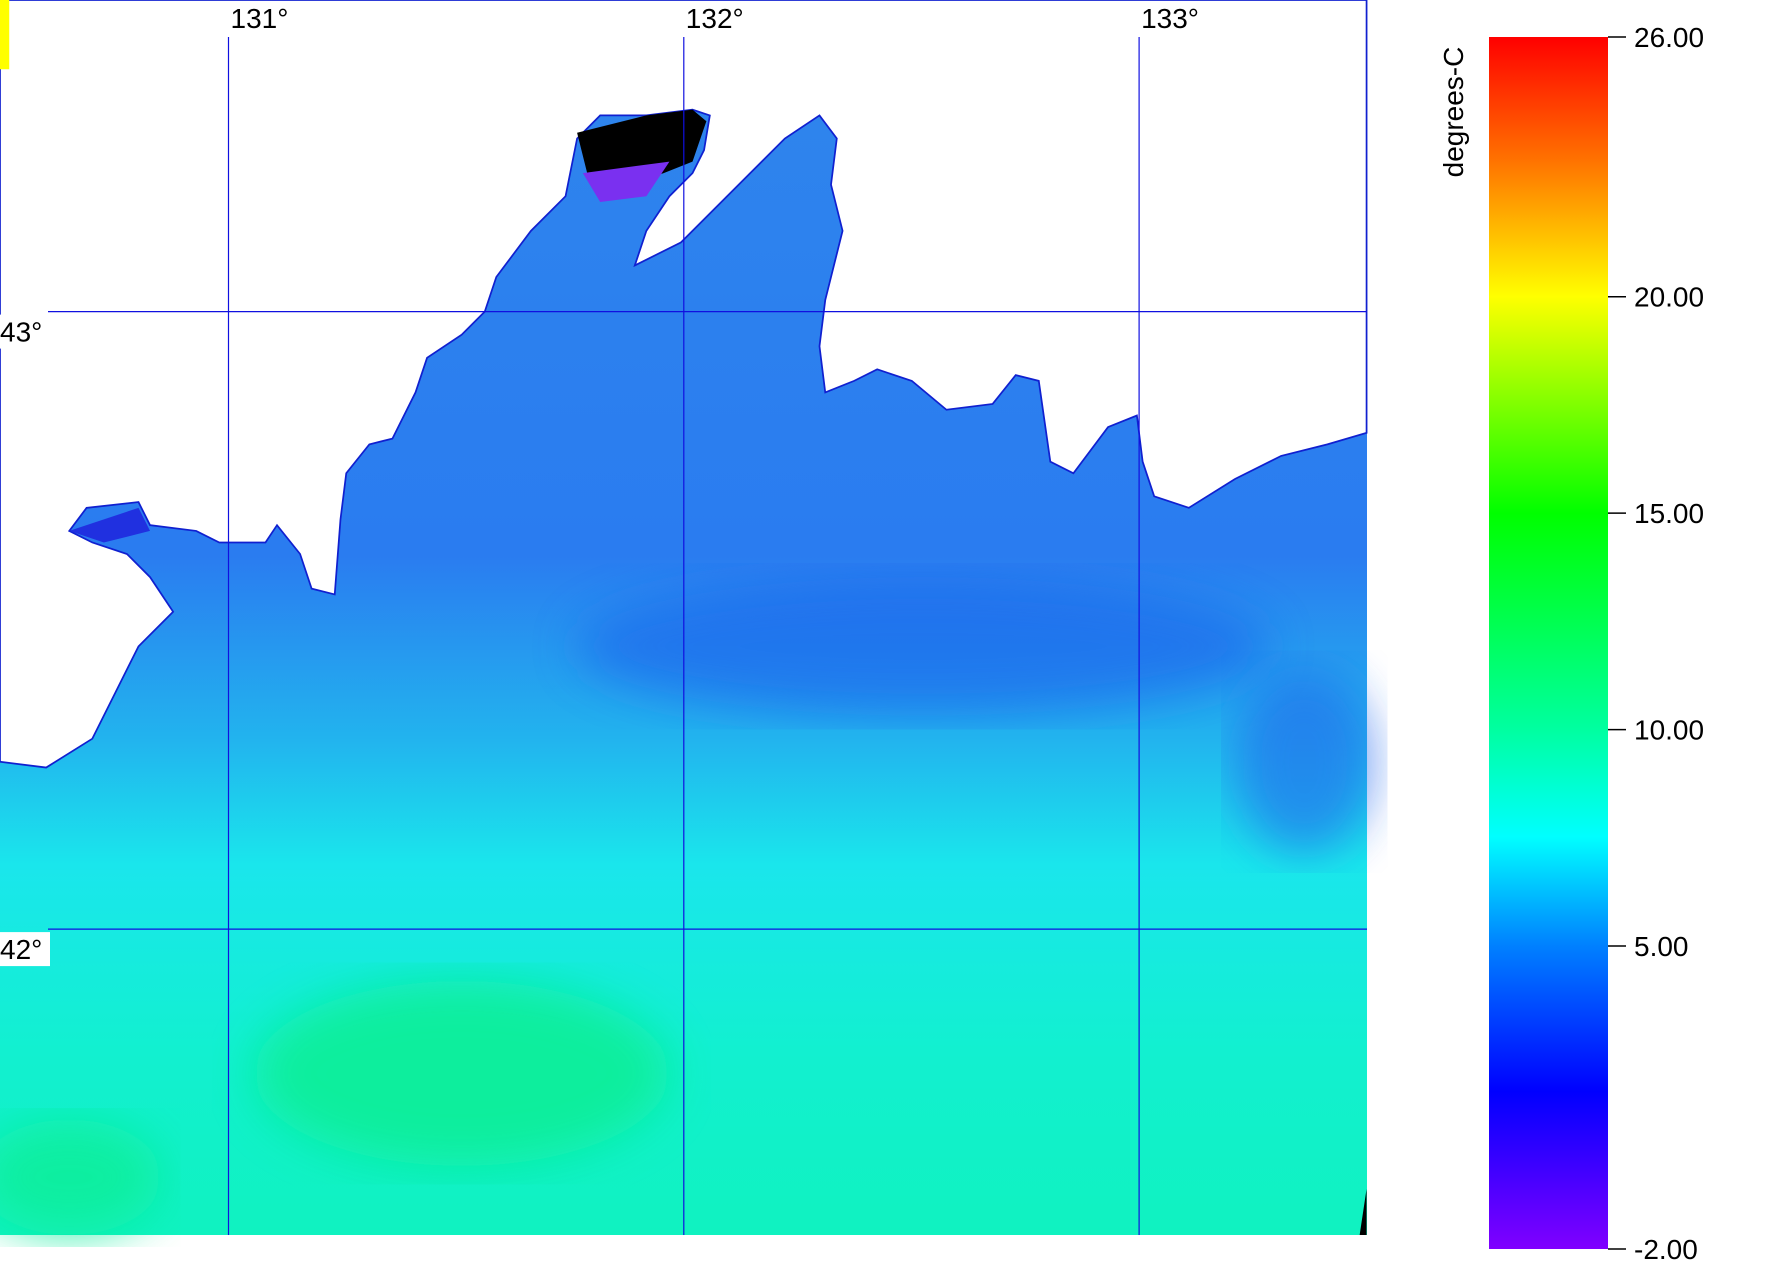  Describe the element at coordinates (21, 949) in the screenshot. I see `latitude-label: 42°` at that location.